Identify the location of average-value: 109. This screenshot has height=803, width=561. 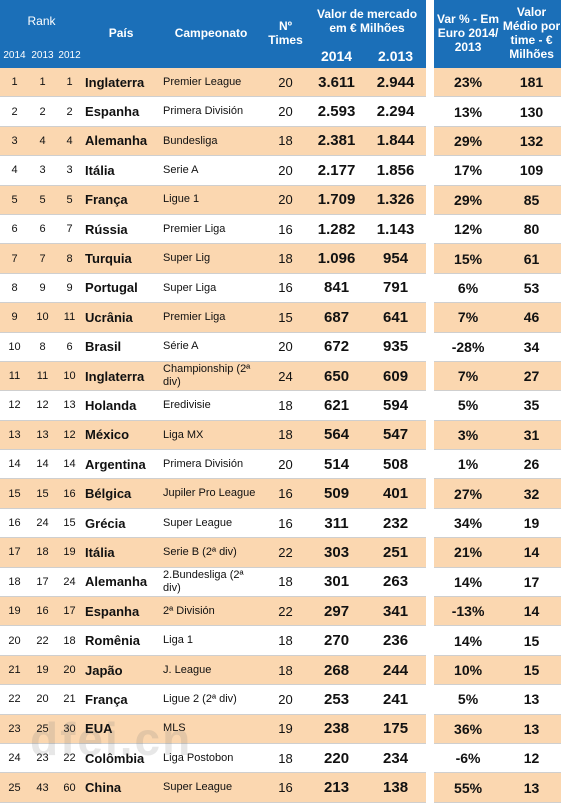
(531, 170).